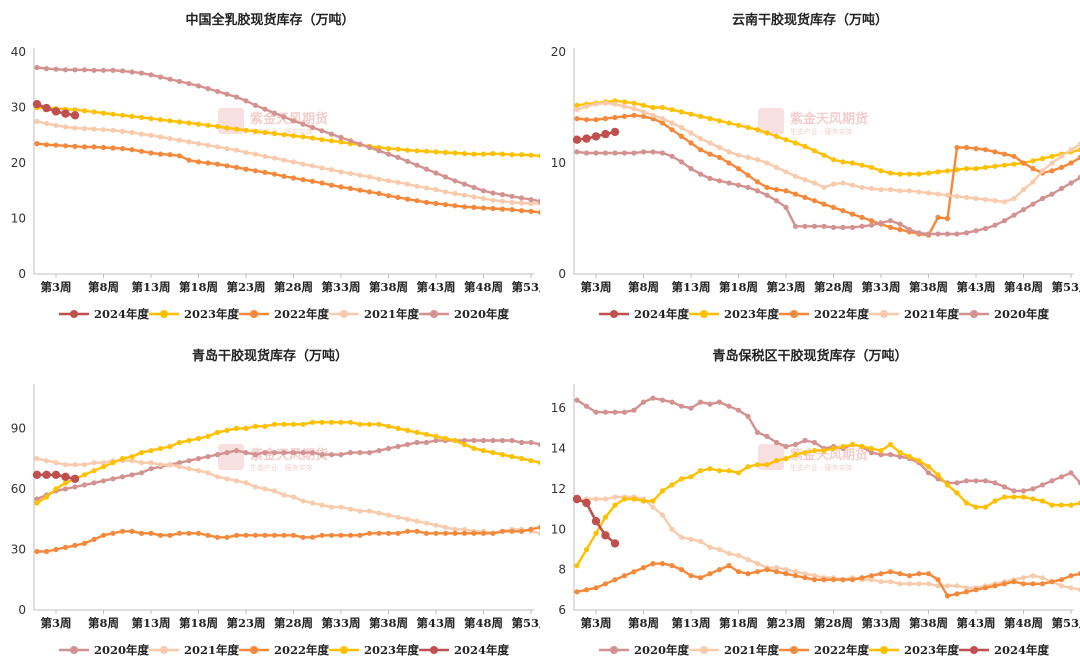 The width and height of the screenshot is (1080, 672). I want to click on watermark-subtext: 生态产业 · 服务实体, so click(821, 131).